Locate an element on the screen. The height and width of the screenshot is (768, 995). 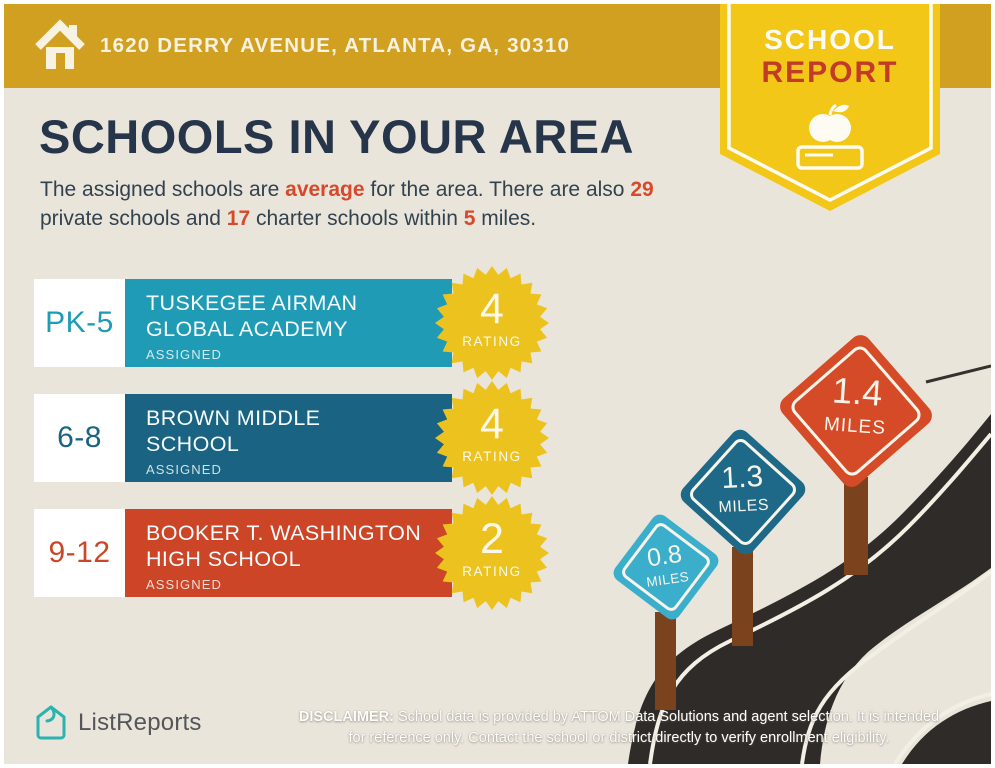
intro-segment: miles. is located at coordinates (506, 218).